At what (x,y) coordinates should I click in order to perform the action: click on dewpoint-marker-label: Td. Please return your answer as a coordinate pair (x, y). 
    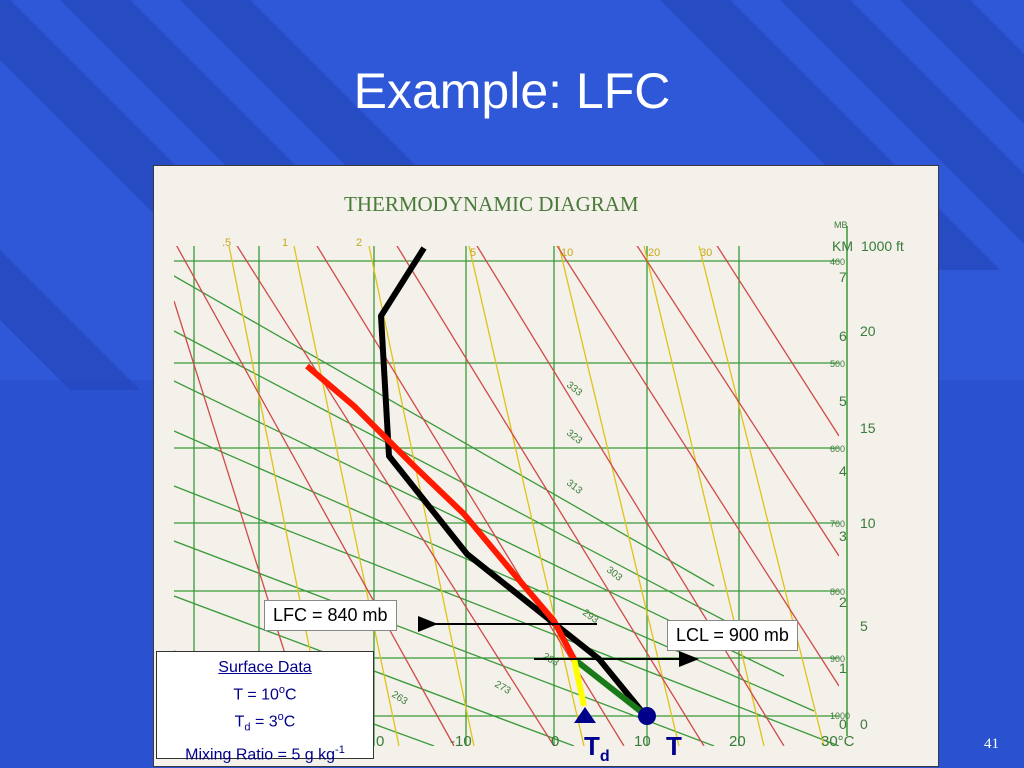
    Looking at the image, I should click on (597, 748).